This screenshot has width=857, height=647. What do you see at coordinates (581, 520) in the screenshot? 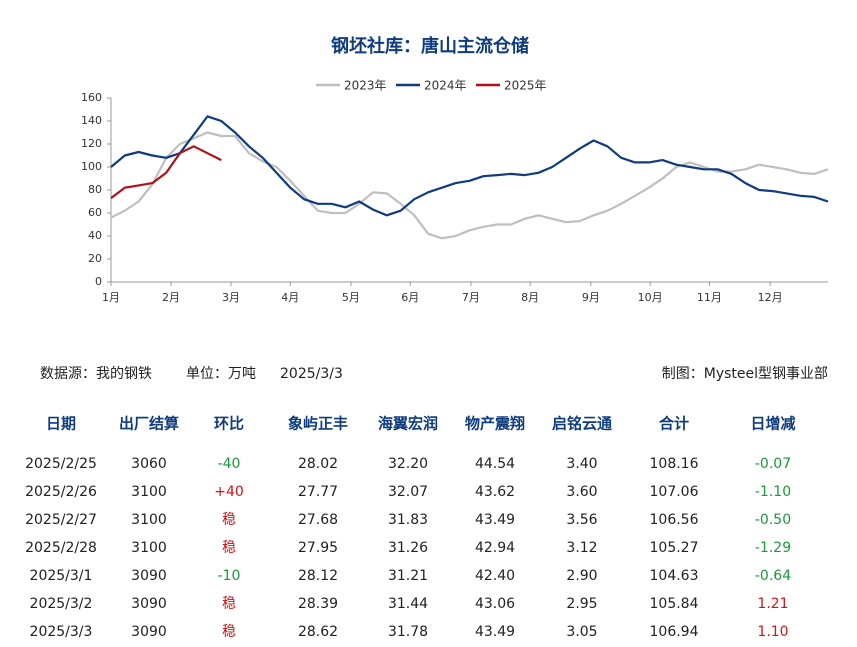
I see `table-cell: 3.56` at bounding box center [581, 520].